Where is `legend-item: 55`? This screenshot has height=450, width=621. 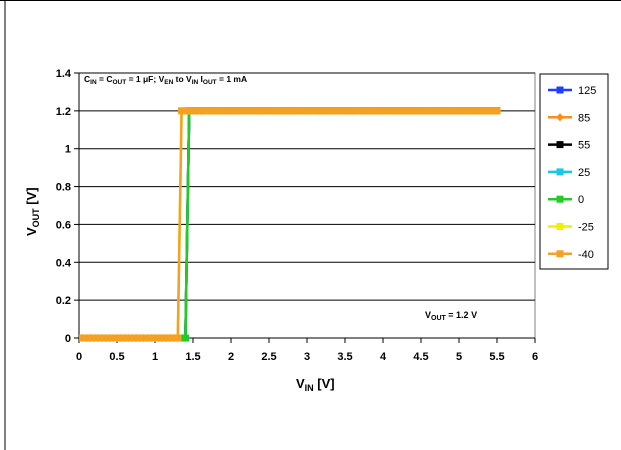 legend-item: 55 is located at coordinates (569, 146).